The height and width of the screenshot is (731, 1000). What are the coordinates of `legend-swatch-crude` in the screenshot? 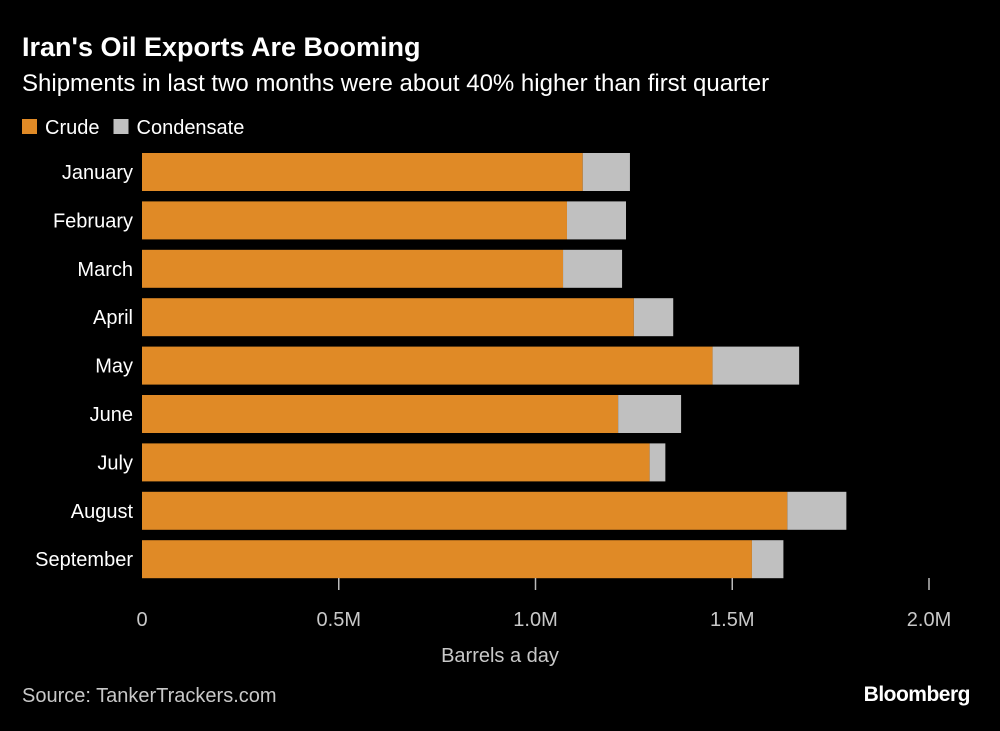 It's located at (29, 126).